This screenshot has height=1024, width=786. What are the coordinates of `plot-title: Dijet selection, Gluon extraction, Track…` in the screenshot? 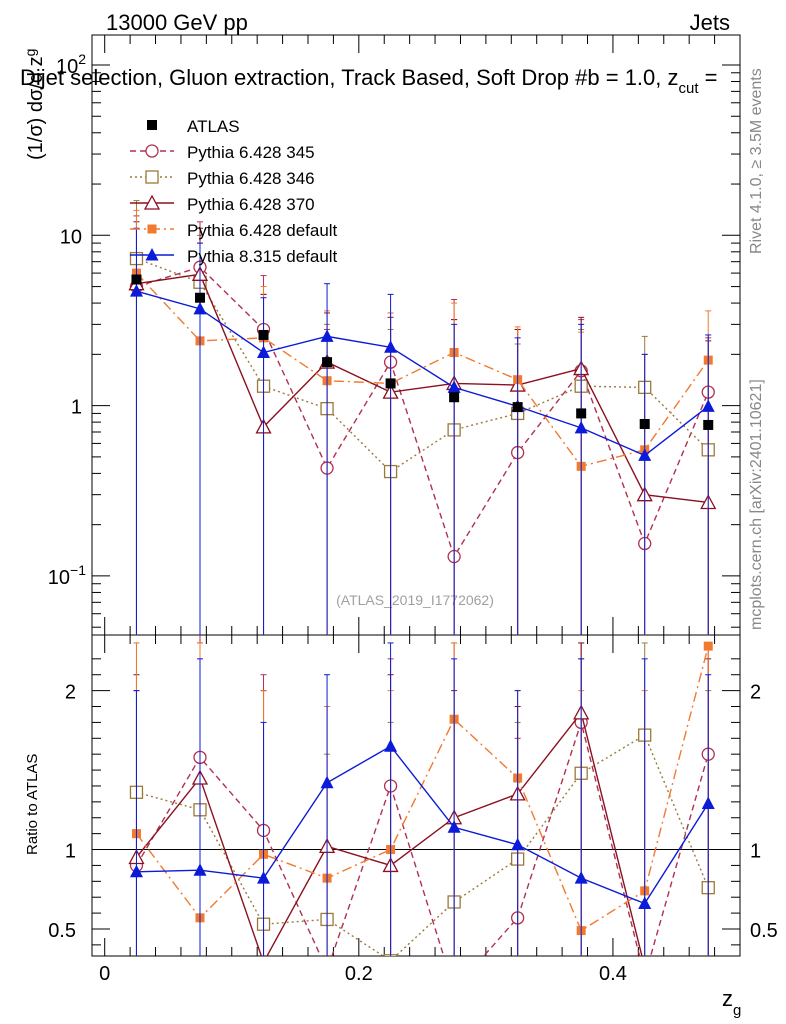 It's located at (368, 81).